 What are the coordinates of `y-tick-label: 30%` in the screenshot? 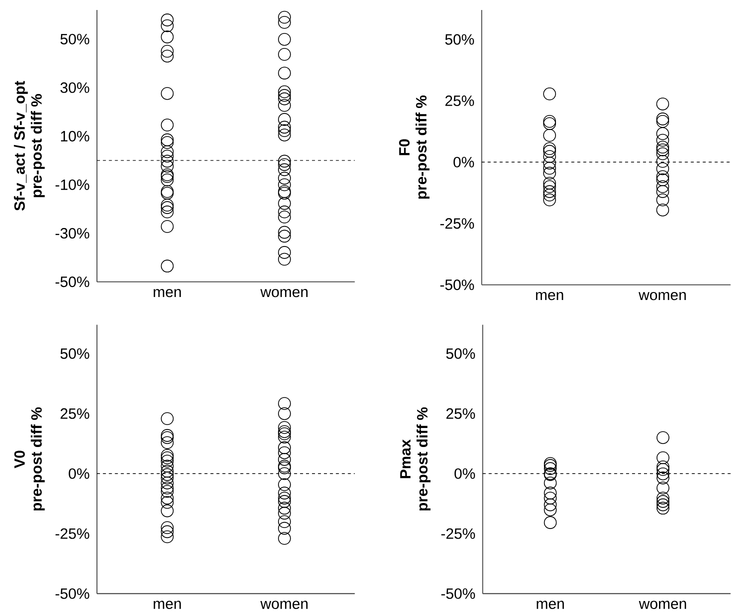 It's located at (75, 88).